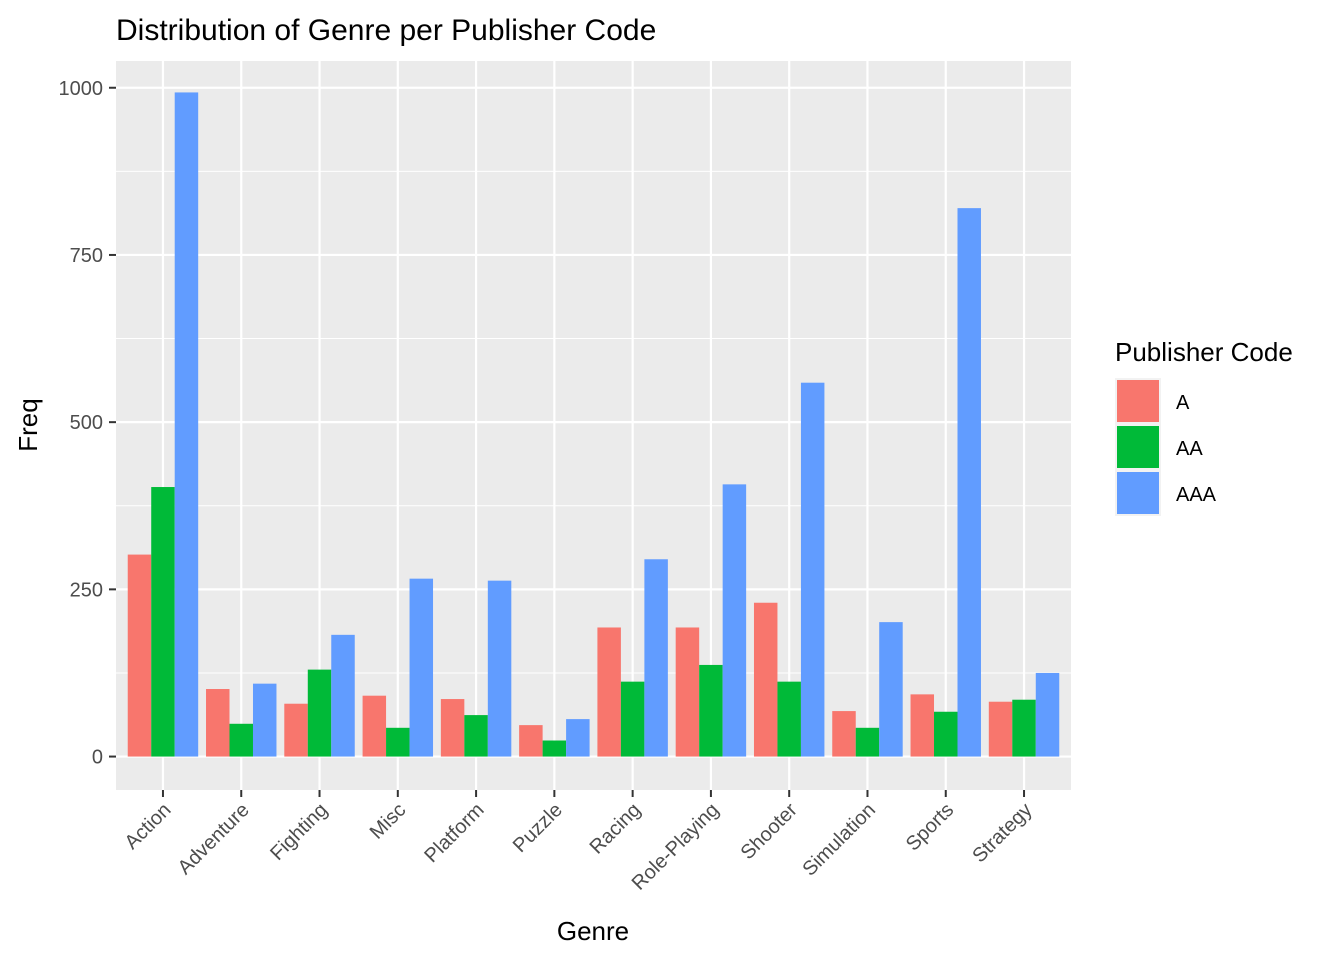  Describe the element at coordinates (28, 424) in the screenshot. I see `y-axis-title: Freq` at that location.